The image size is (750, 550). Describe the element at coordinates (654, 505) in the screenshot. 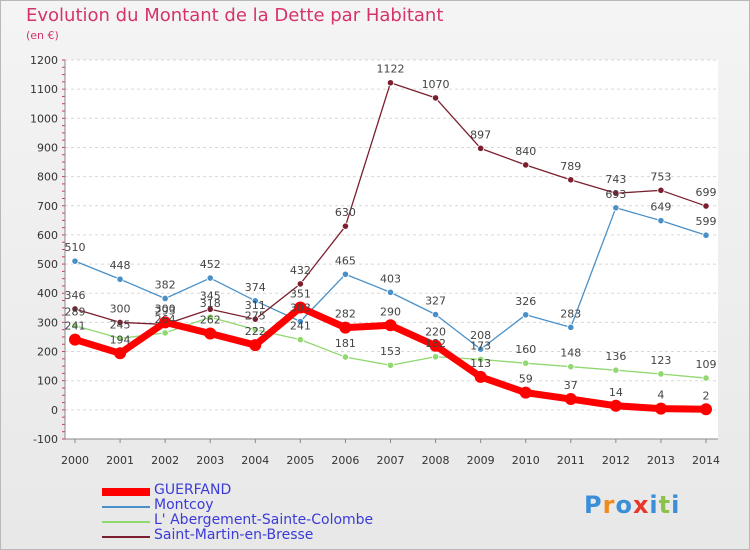

I see `logo-letter: i` at that location.